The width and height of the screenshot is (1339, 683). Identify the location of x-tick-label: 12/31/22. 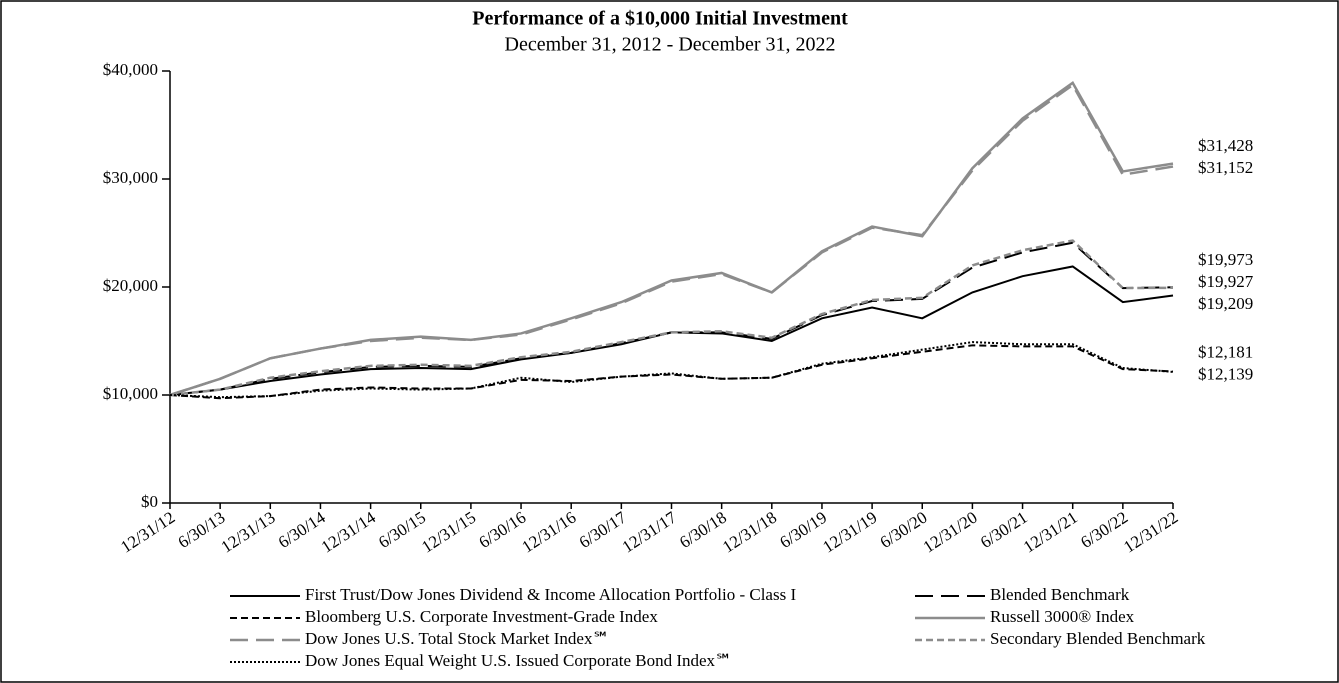
(1150, 532).